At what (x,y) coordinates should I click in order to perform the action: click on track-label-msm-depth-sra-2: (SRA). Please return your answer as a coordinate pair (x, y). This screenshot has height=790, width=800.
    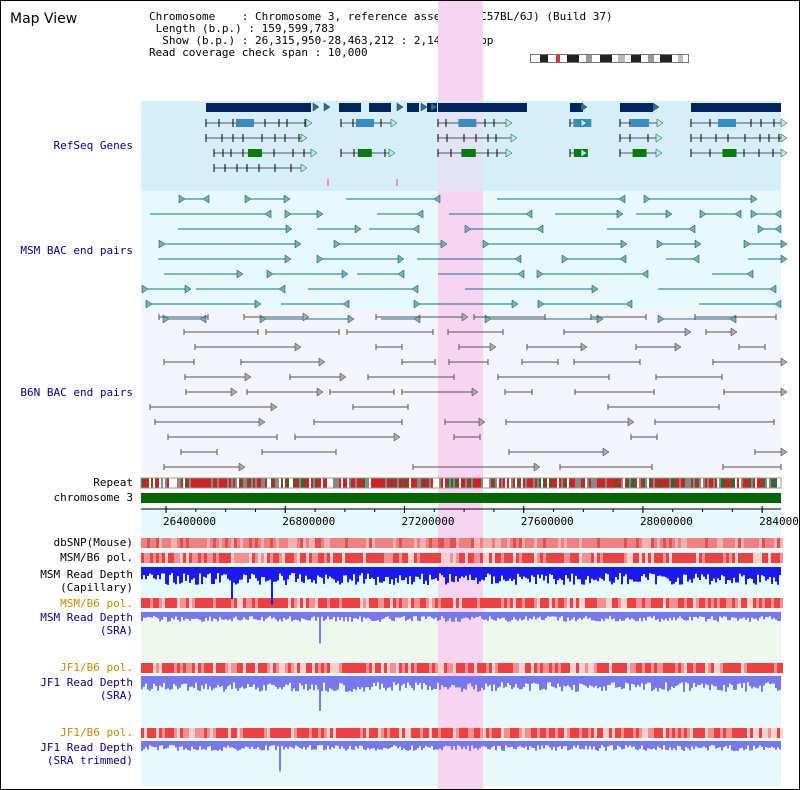
    Looking at the image, I should click on (116, 630).